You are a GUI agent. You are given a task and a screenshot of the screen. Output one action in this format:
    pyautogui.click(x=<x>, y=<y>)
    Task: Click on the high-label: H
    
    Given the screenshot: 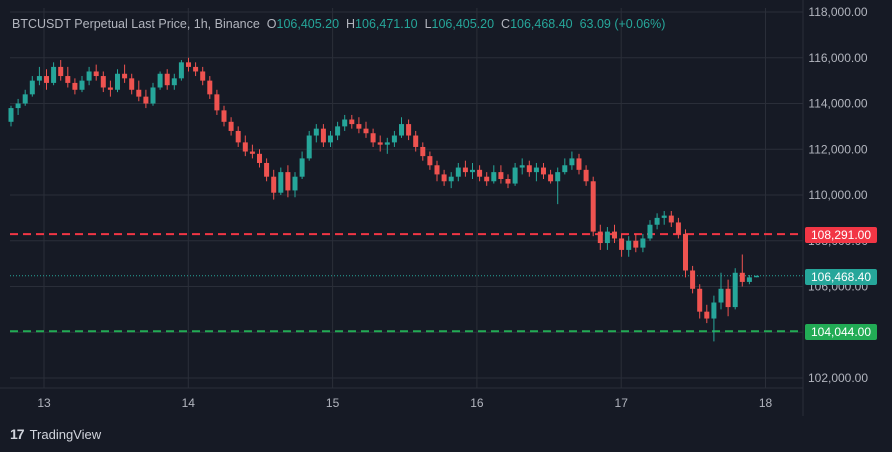 What is the action you would take?
    pyautogui.click(x=351, y=24)
    